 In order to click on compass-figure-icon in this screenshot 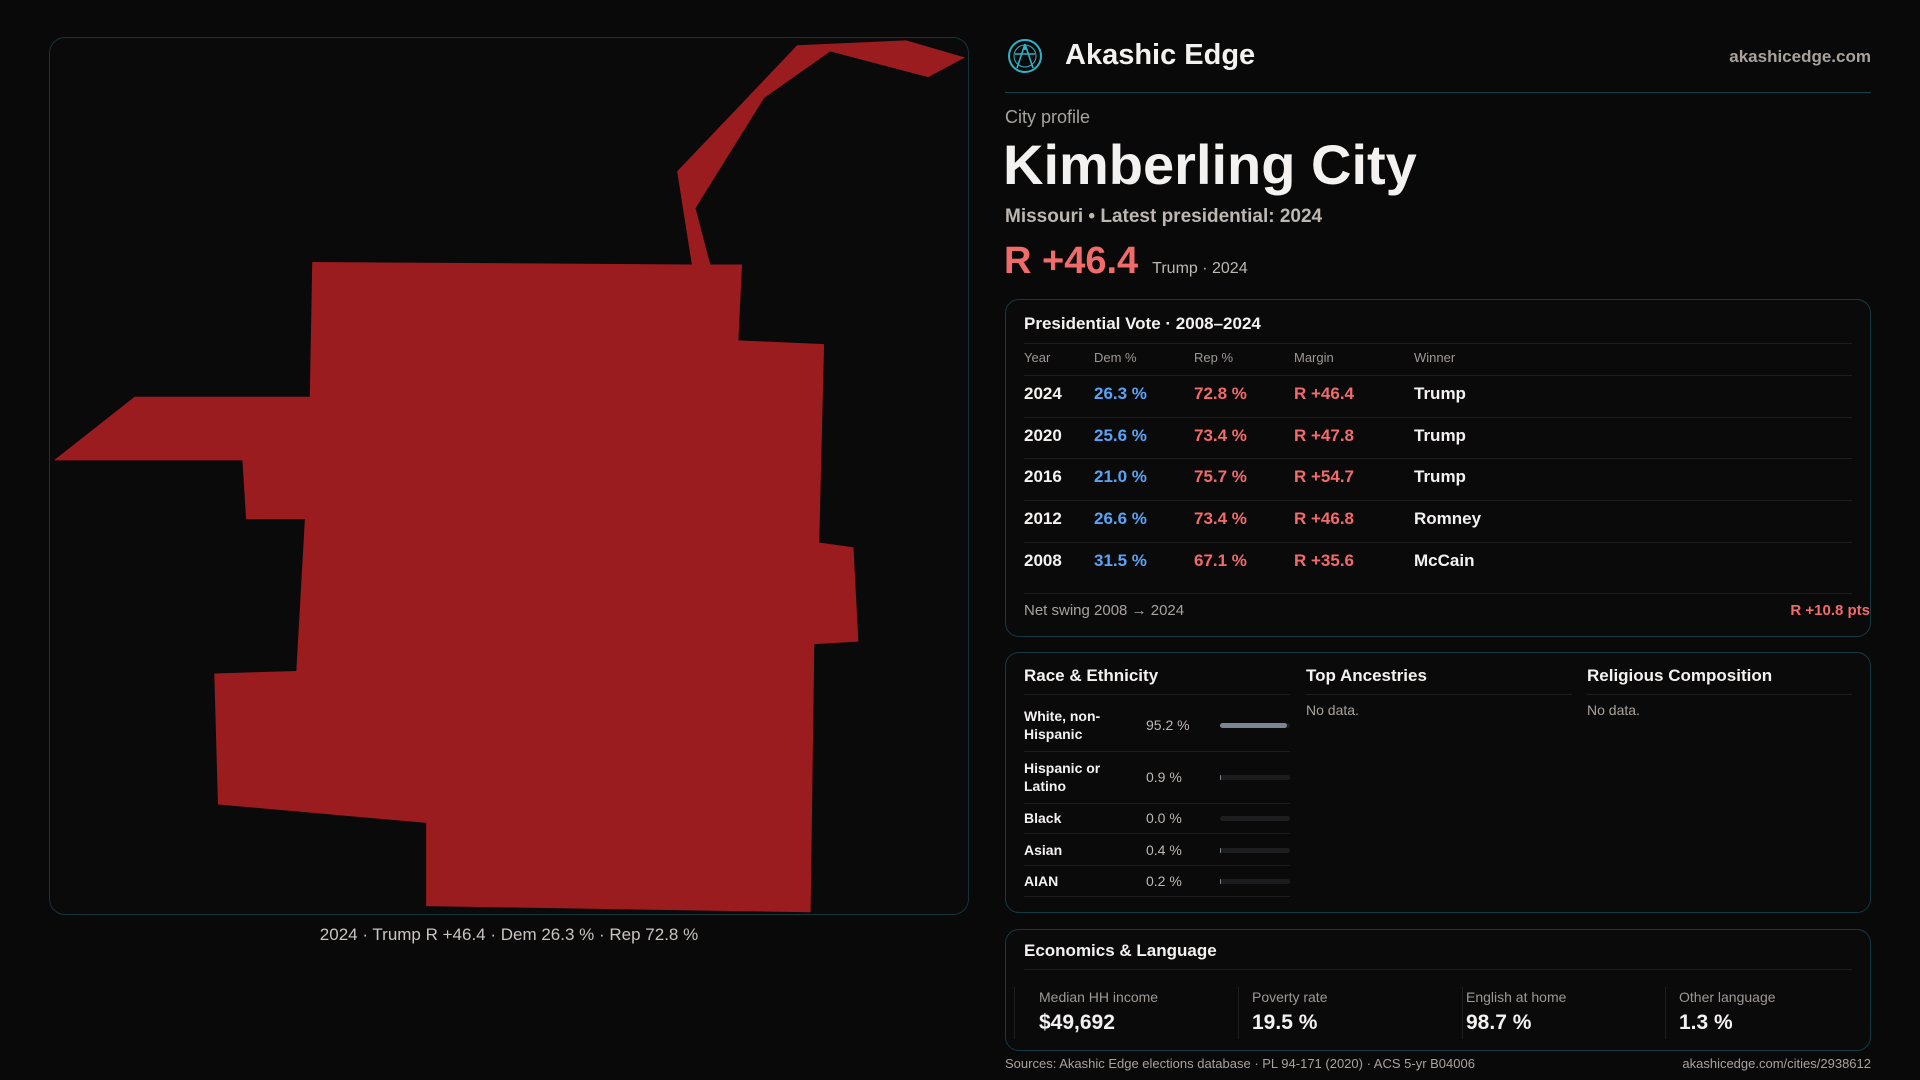, I will do `click(1025, 56)`.